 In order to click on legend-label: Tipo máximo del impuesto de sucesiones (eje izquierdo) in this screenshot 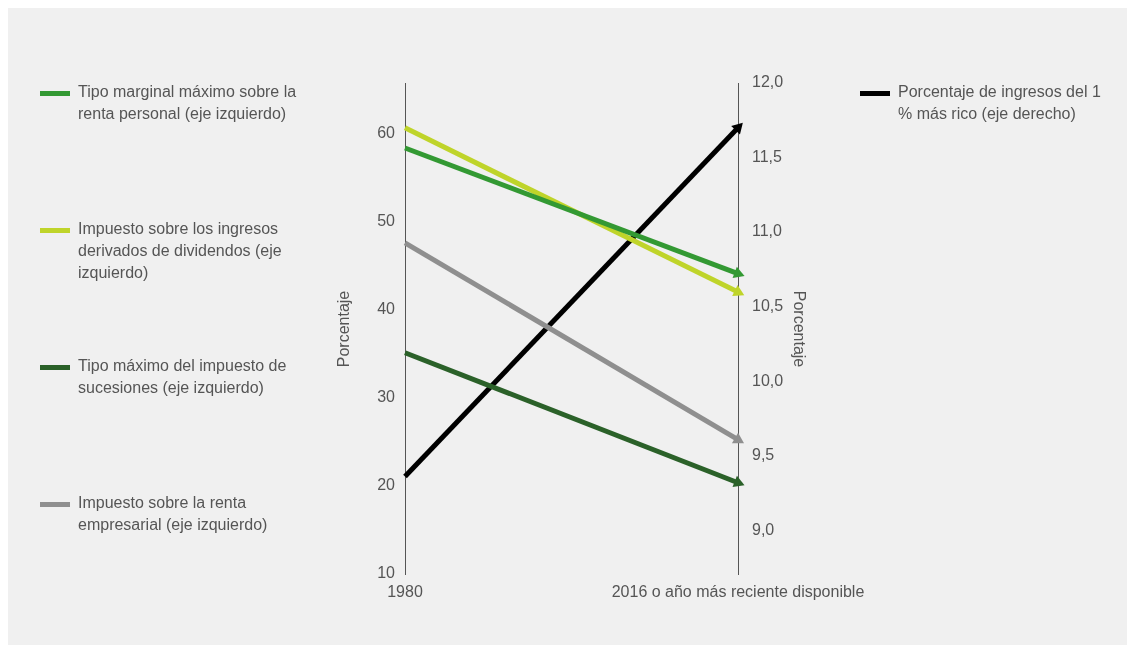, I will do `click(182, 377)`.